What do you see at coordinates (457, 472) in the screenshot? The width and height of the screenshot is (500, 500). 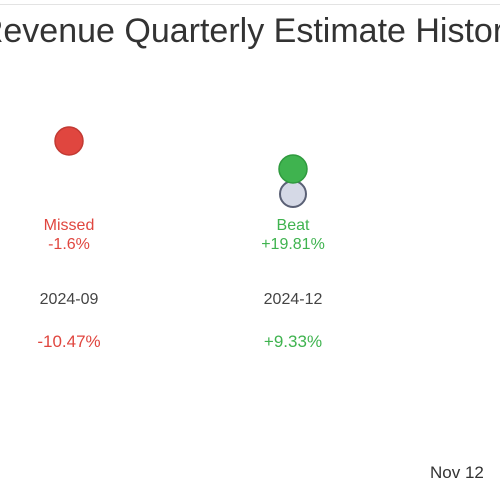 I see `footer-date: Nov 12` at bounding box center [457, 472].